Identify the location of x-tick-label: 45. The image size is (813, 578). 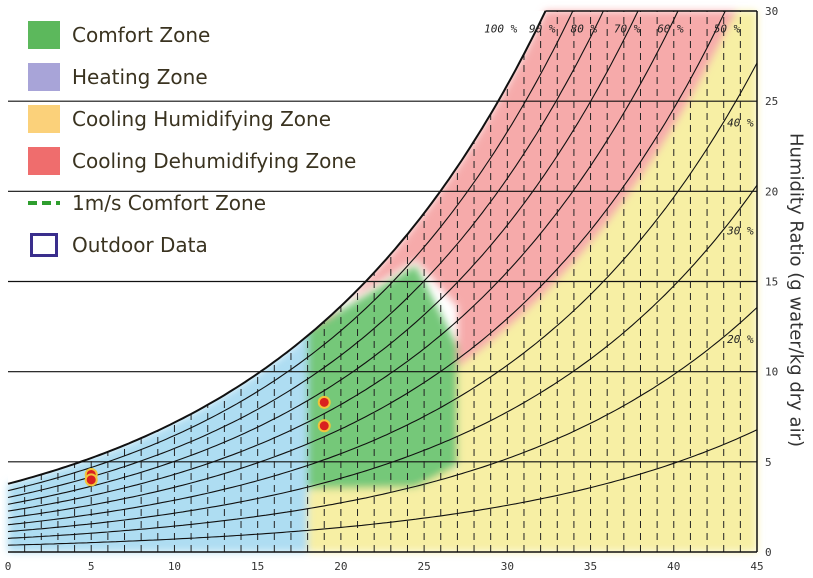
(756, 566).